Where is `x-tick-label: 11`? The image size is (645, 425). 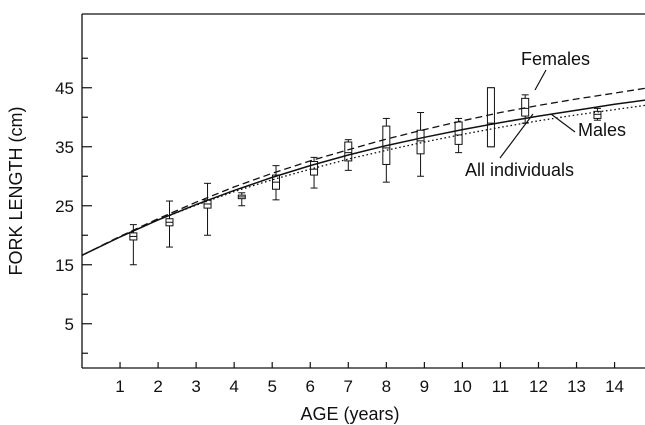 x-tick-label: 11 is located at coordinates (501, 386).